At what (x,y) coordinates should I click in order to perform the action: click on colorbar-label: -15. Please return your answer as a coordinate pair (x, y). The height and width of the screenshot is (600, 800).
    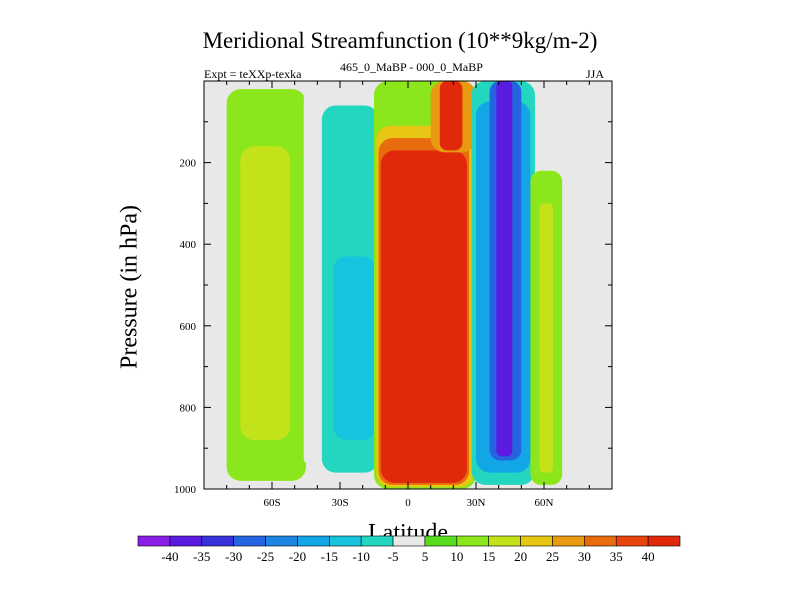
    Looking at the image, I should click on (329, 556).